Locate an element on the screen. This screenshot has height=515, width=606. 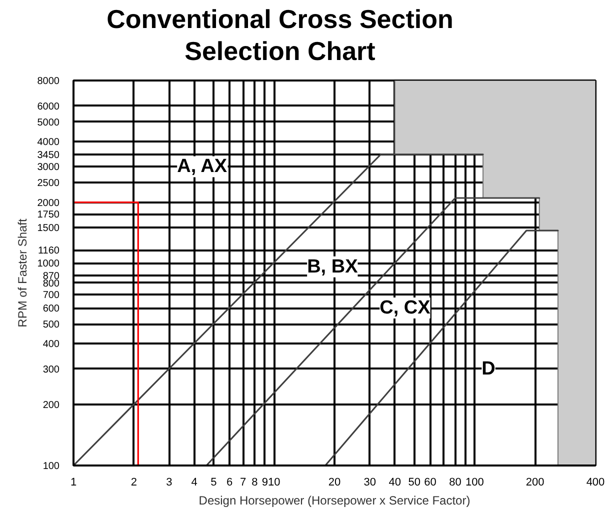
x-tick-label: 7 is located at coordinates (243, 482).